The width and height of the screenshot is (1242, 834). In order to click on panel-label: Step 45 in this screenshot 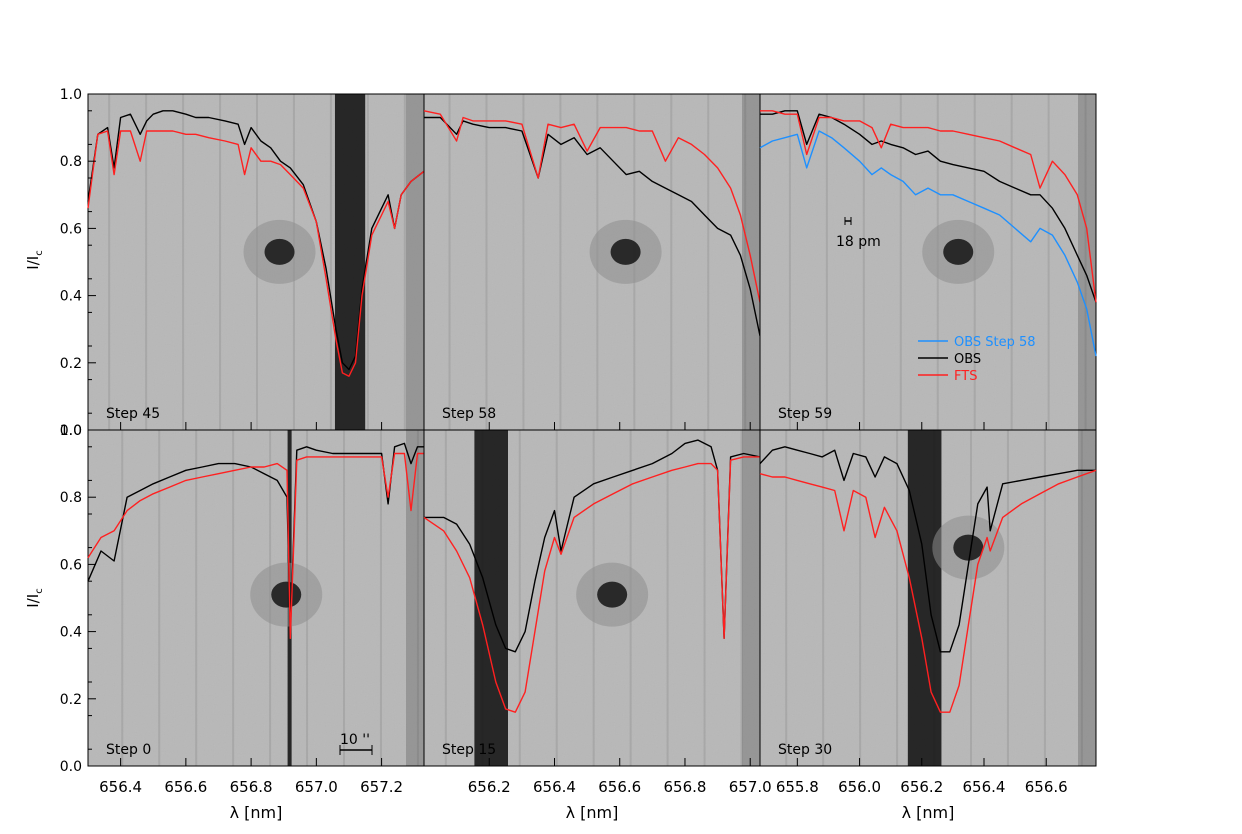, I will do `click(133, 414)`.